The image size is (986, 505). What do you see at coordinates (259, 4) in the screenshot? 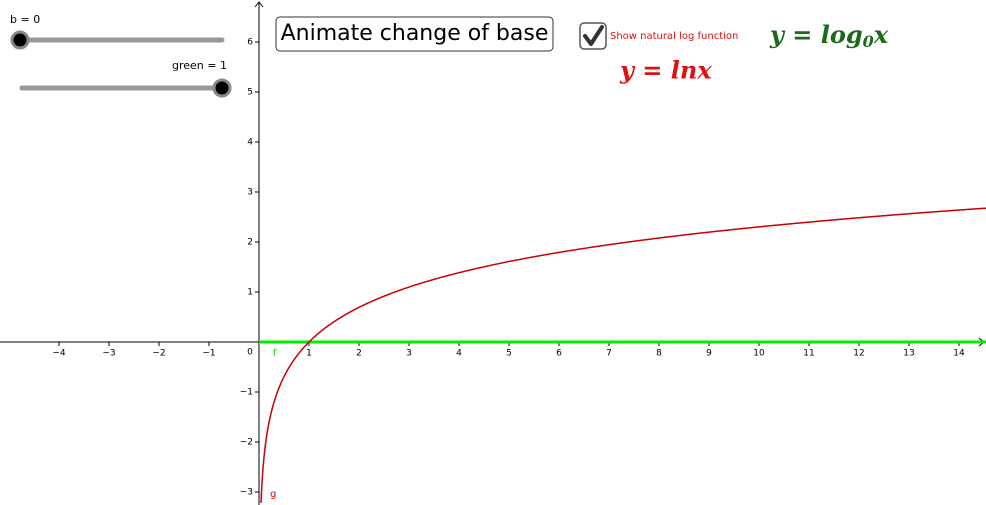
I see `y-axis-arrow` at bounding box center [259, 4].